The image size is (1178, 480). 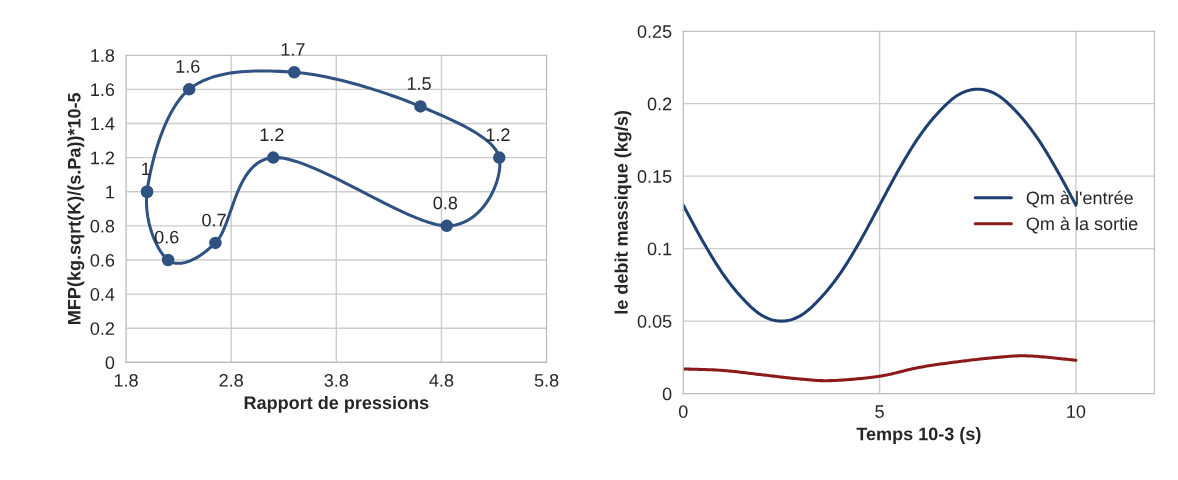 I want to click on y-tick-label: 1.6, so click(x=103, y=90).